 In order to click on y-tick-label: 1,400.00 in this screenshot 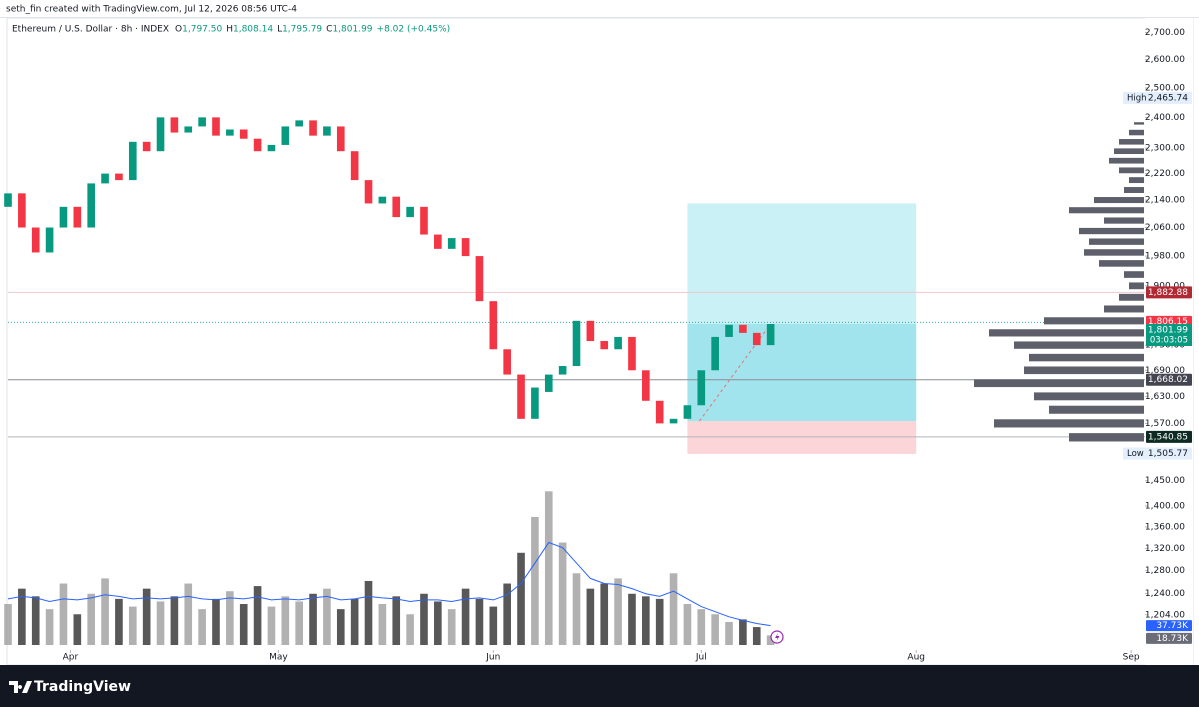, I will do `click(1165, 507)`.